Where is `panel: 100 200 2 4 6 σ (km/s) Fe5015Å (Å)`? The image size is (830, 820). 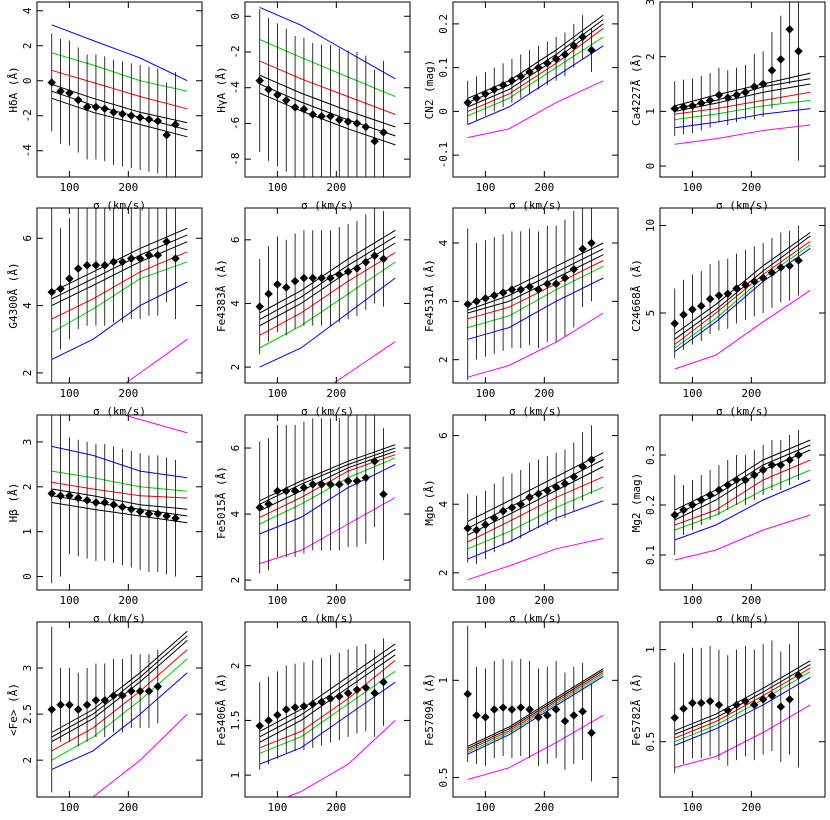 panel: 100 200 2 4 6 σ (km/s) Fe5015Å (Å) is located at coordinates (313, 519).